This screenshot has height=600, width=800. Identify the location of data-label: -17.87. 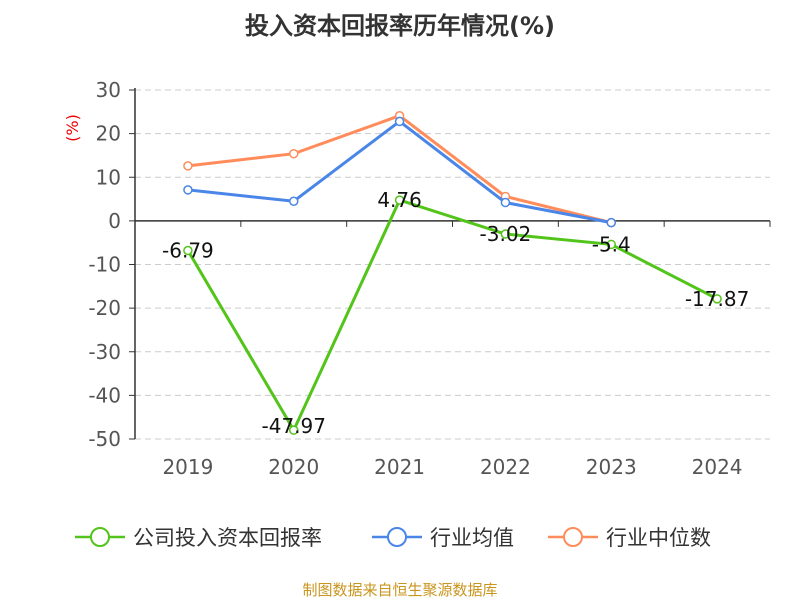
(717, 299).